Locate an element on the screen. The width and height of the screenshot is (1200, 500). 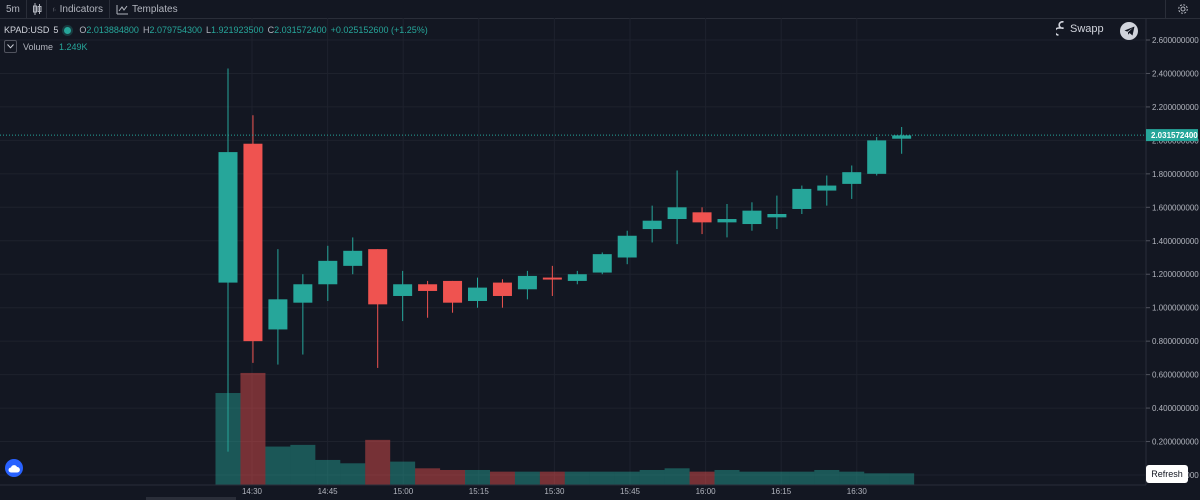
time-tick-label: 15:00 is located at coordinates (403, 491).